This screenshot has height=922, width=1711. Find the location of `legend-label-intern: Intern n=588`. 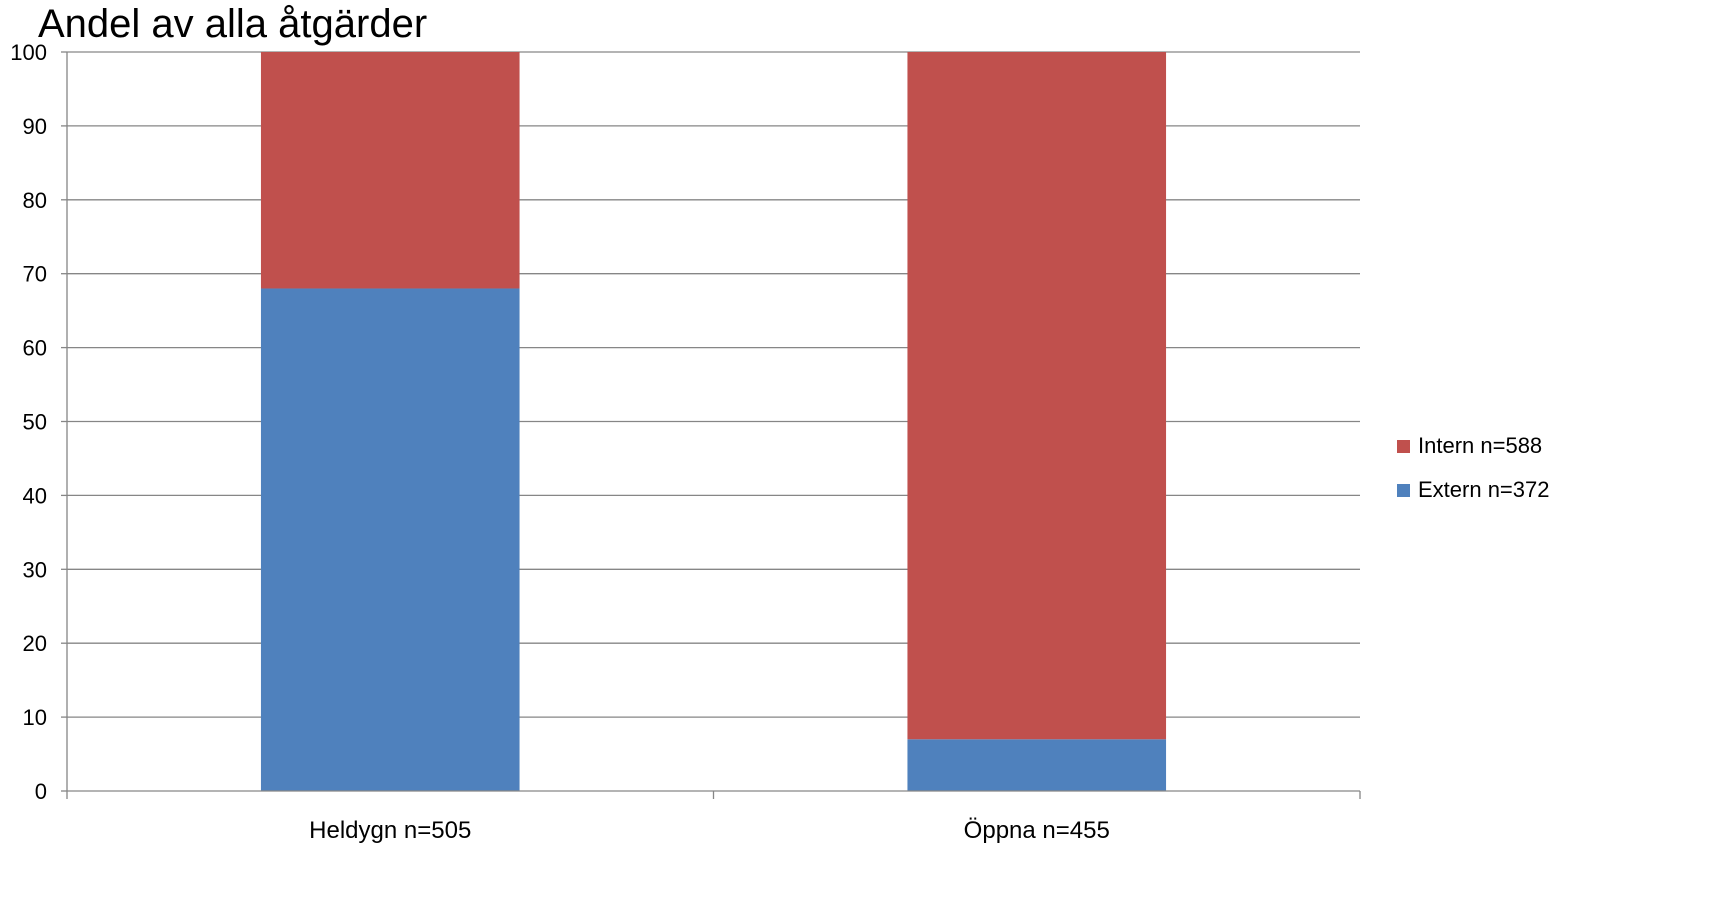

legend-label-intern: Intern n=588 is located at coordinates (1480, 445).